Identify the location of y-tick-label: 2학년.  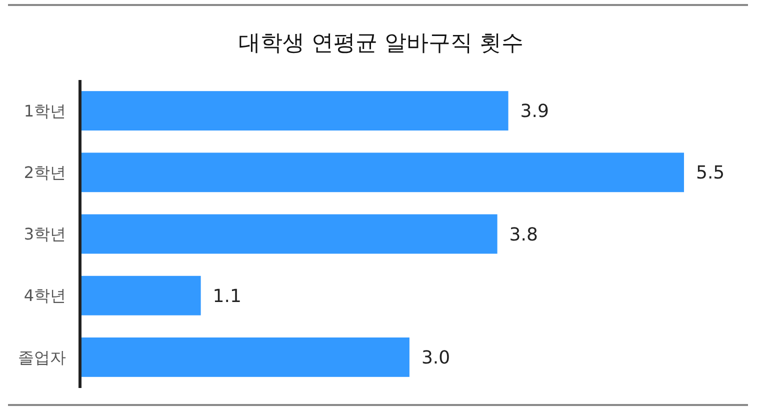
(45, 172).